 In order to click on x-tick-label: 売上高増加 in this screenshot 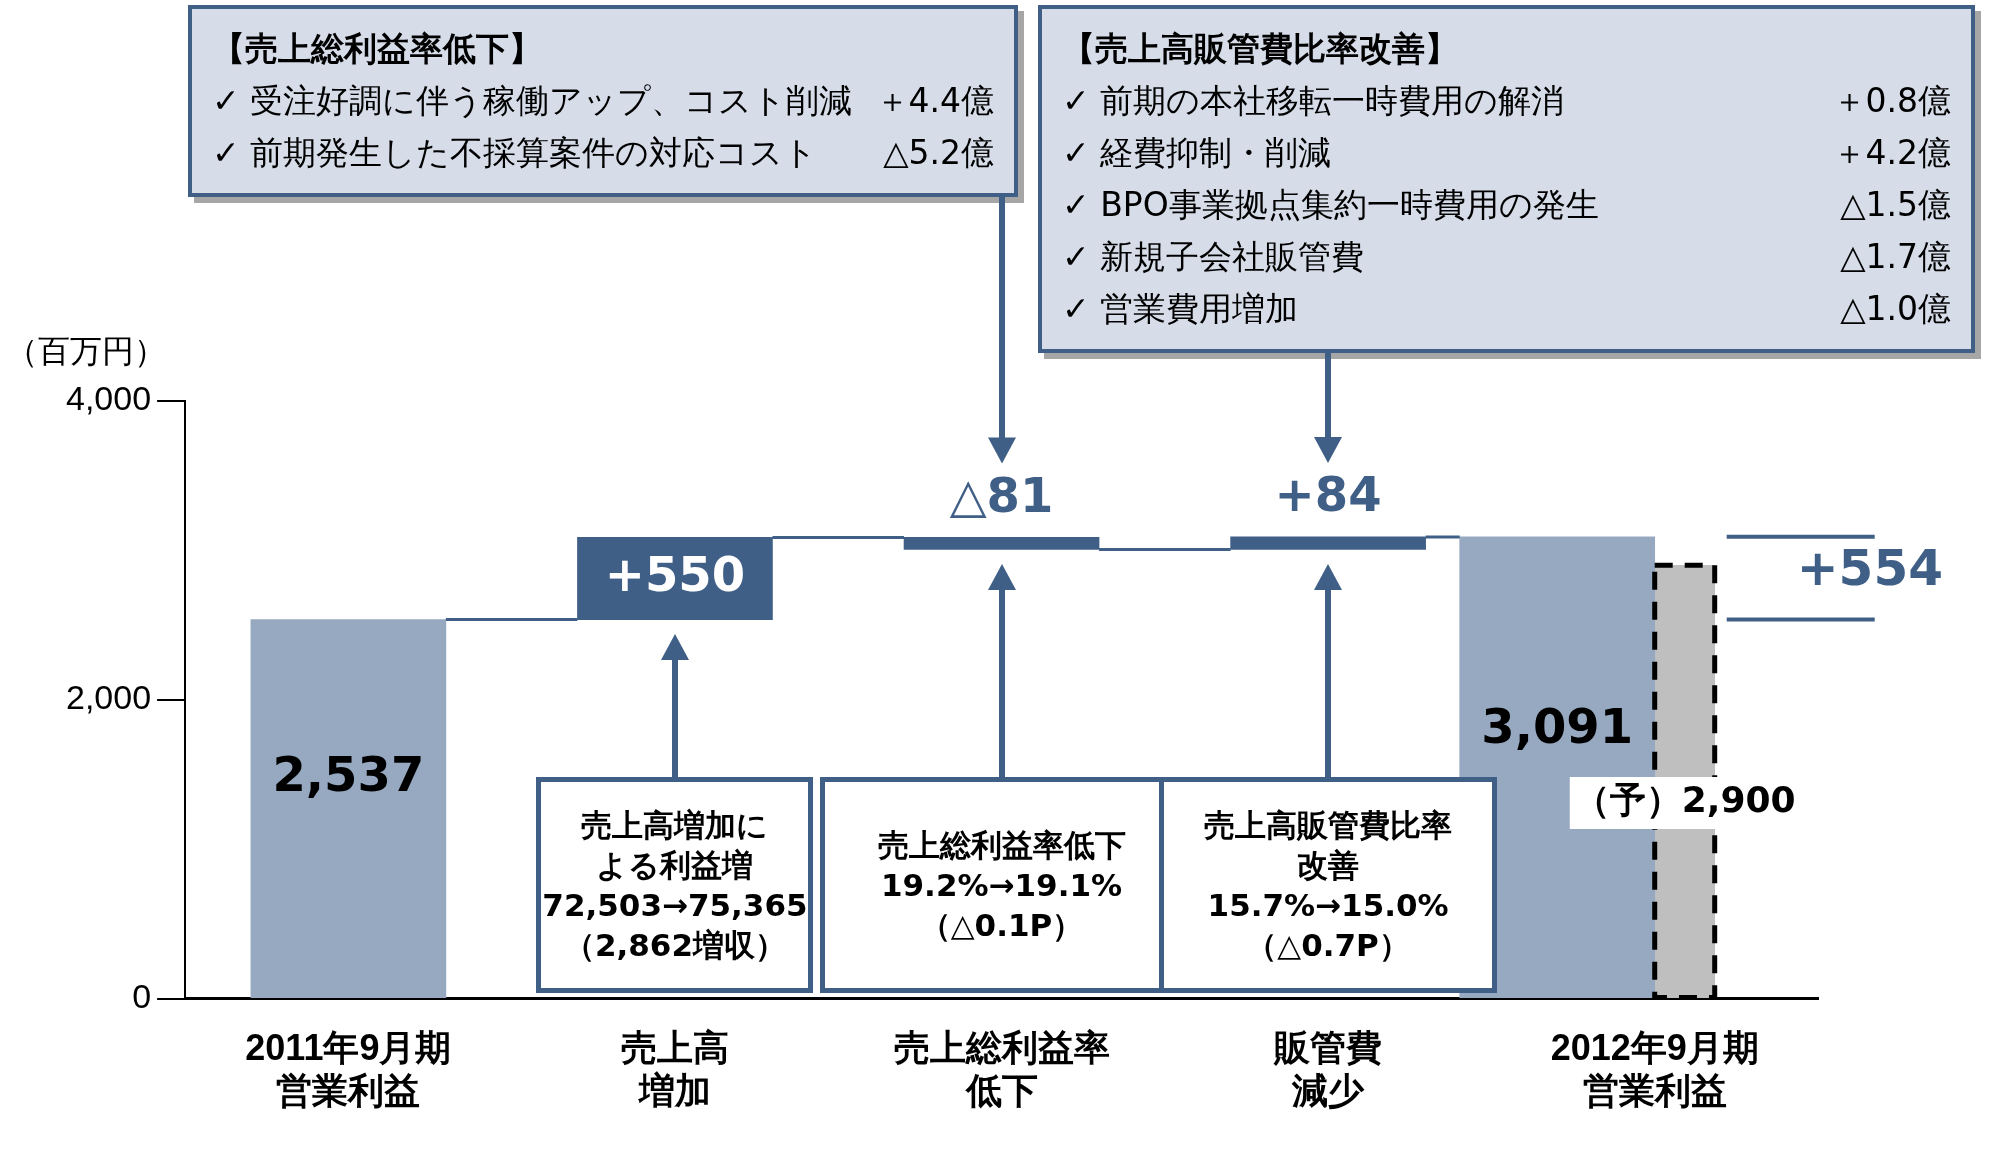, I will do `click(674, 1069)`.